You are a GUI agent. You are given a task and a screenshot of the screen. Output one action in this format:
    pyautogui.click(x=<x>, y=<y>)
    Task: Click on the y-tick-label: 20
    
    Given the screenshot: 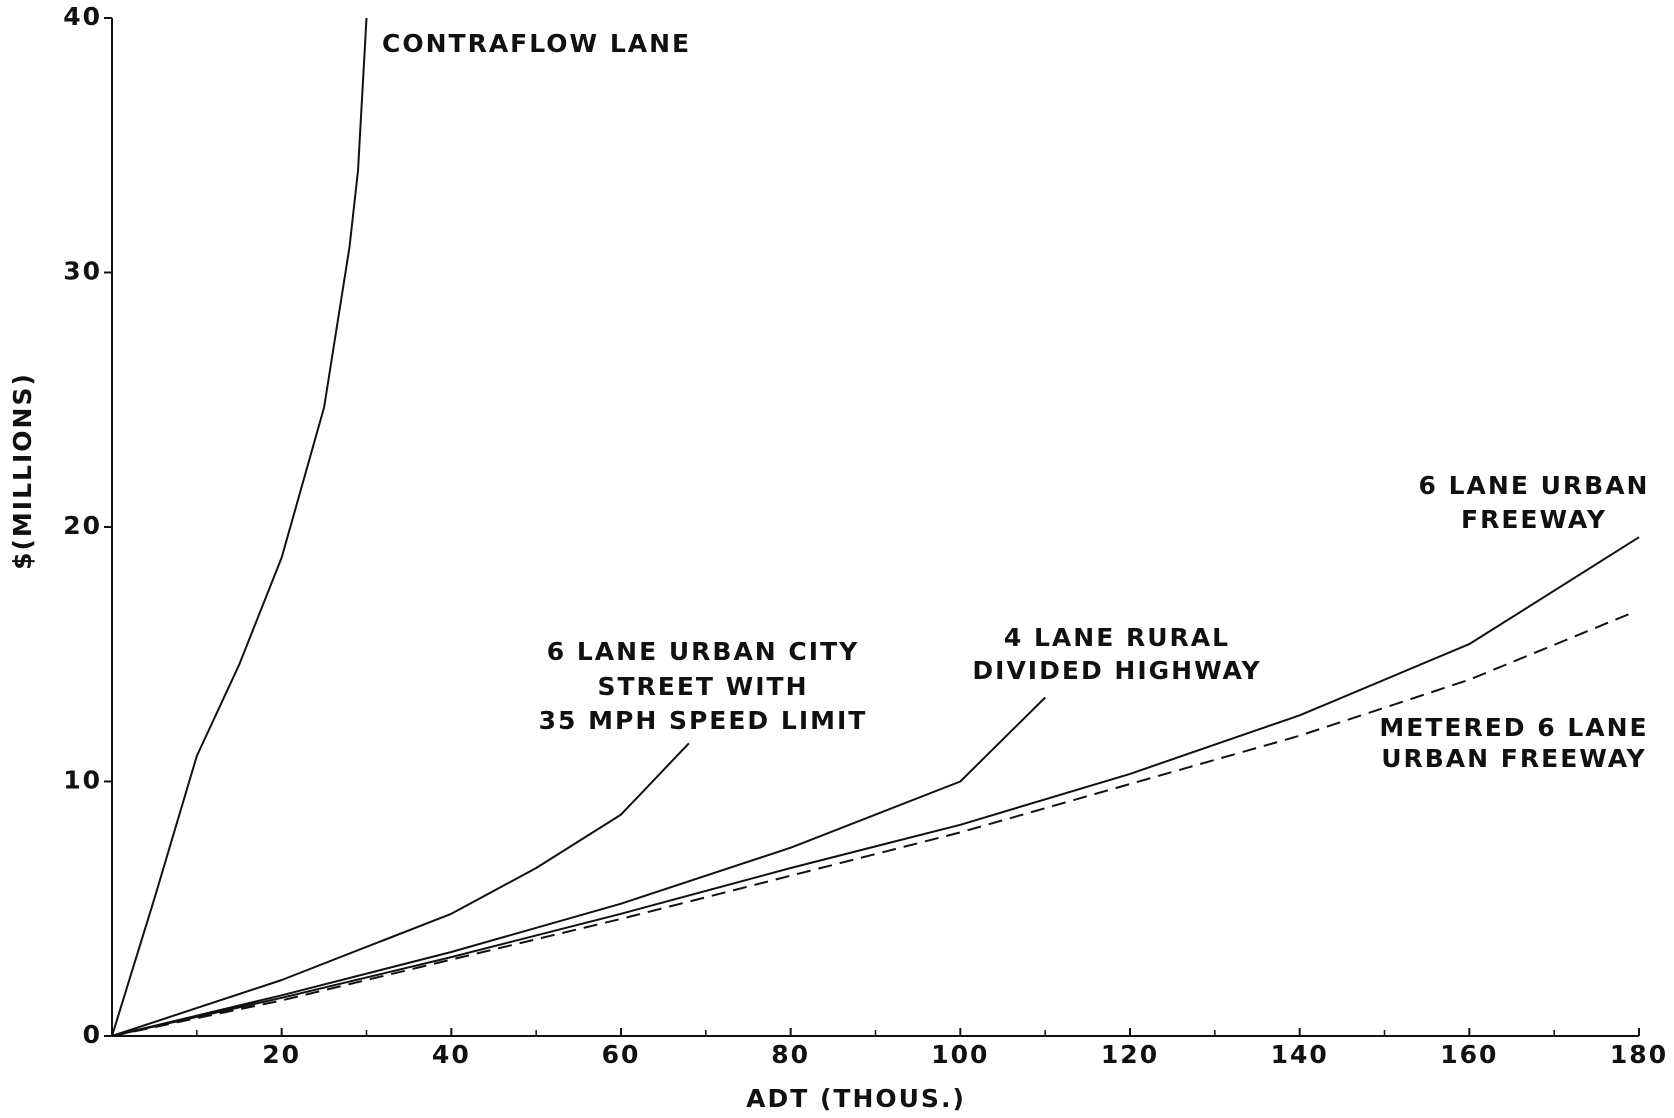 What is the action you would take?
    pyautogui.click(x=82, y=525)
    